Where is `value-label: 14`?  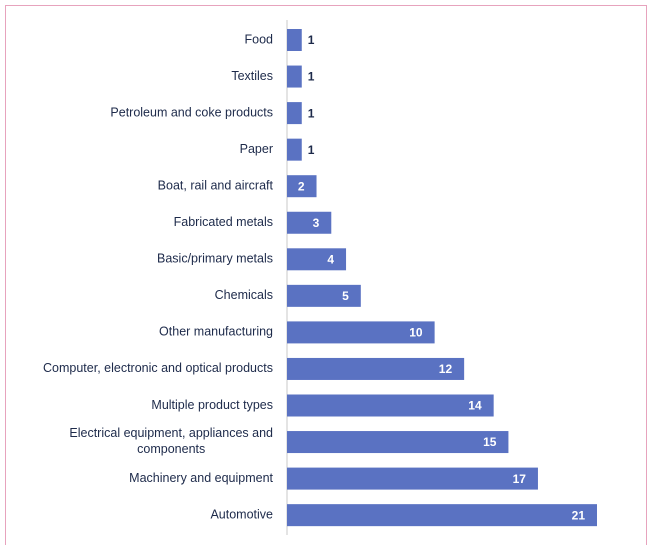 value-label: 14 is located at coordinates (475, 406).